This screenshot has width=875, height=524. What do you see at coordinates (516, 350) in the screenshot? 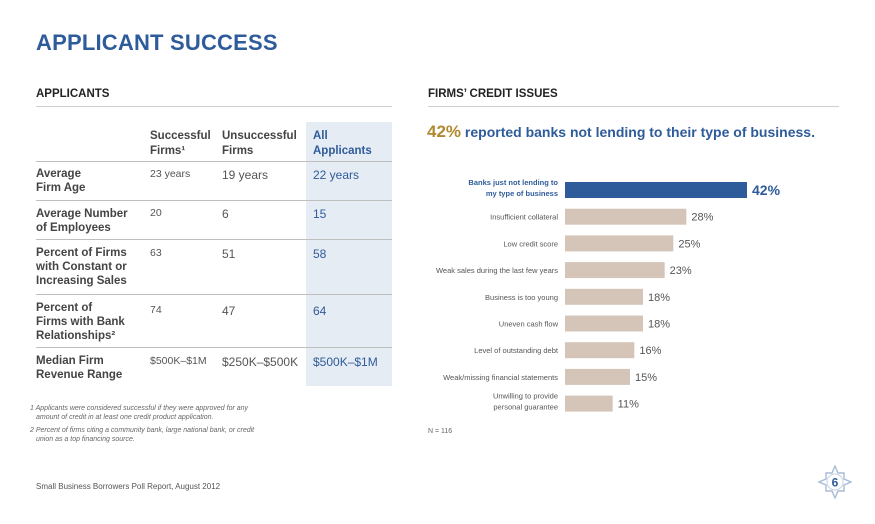
I see `category-label: Level of outstanding debt` at bounding box center [516, 350].